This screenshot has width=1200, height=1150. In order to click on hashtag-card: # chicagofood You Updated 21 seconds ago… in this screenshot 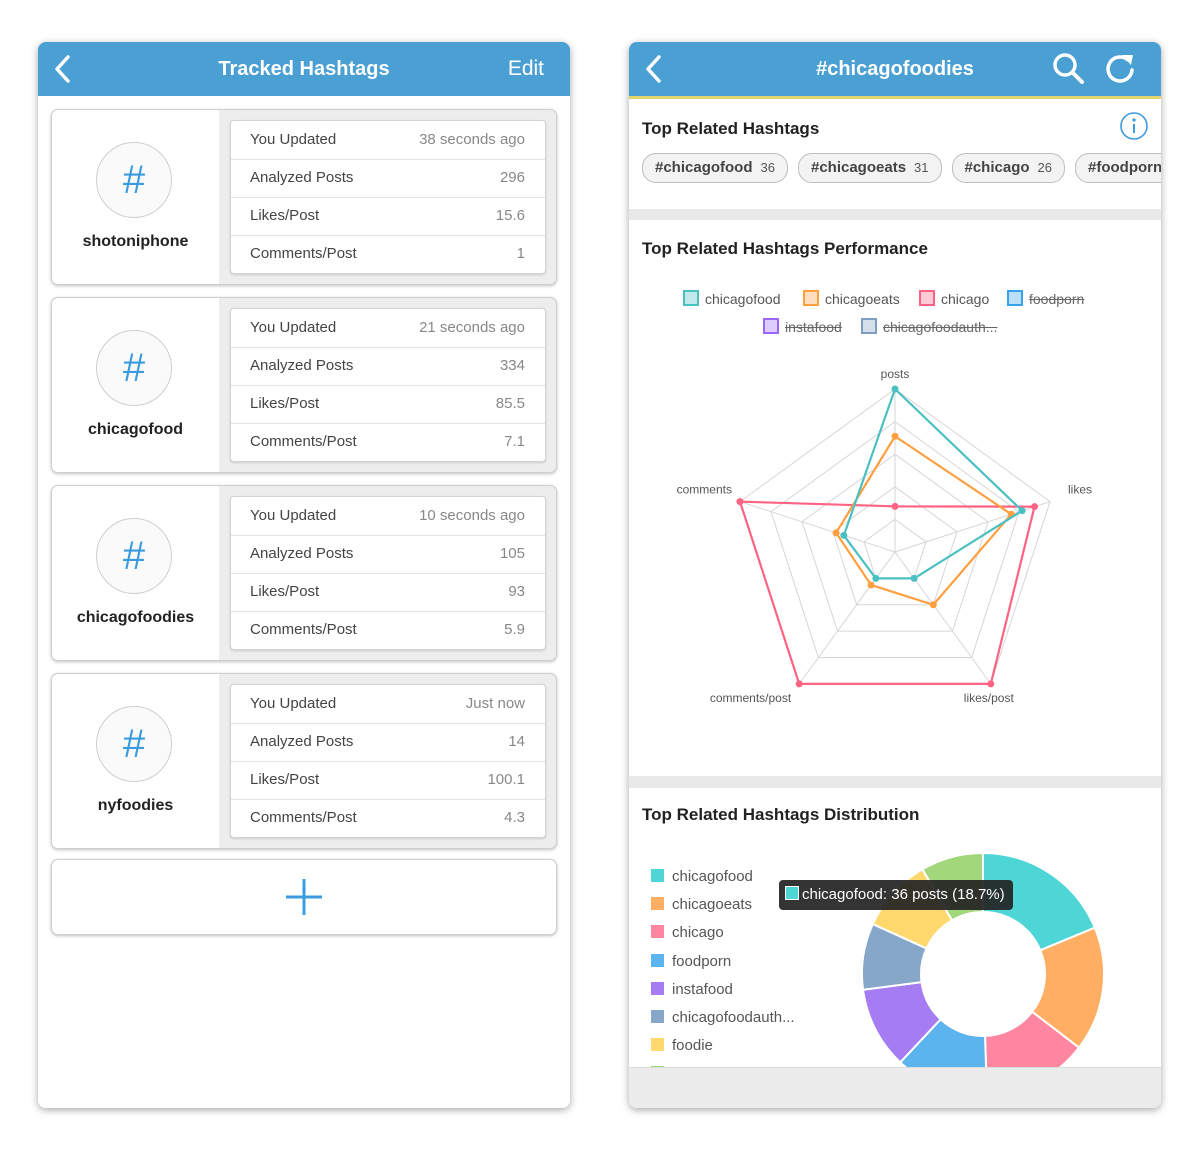, I will do `click(304, 385)`.